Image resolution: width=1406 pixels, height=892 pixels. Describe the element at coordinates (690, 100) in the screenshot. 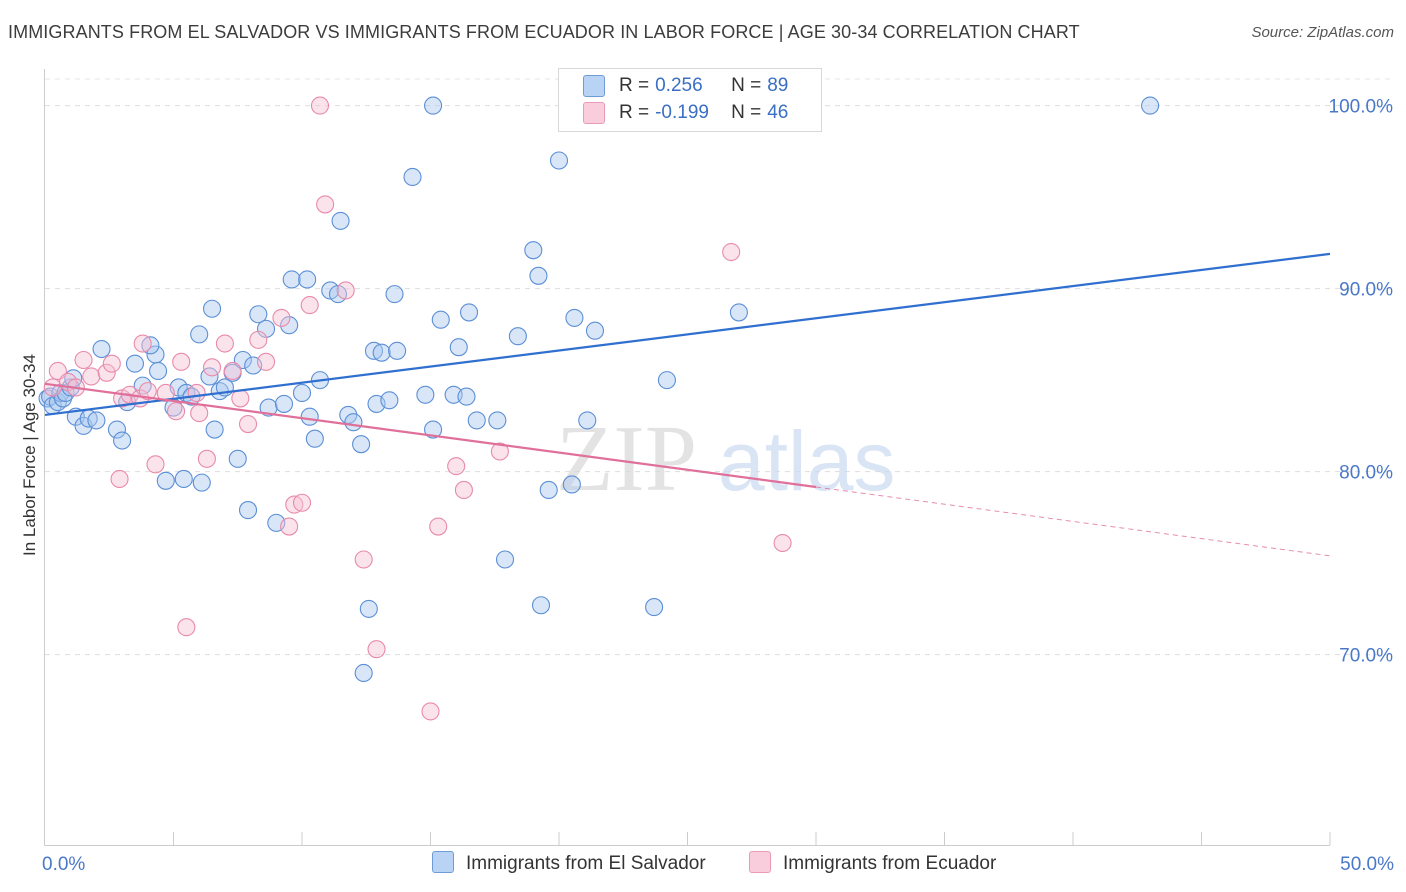

I see `legend: R = 0.256 N = 89 R = -0.199 N = 46` at that location.